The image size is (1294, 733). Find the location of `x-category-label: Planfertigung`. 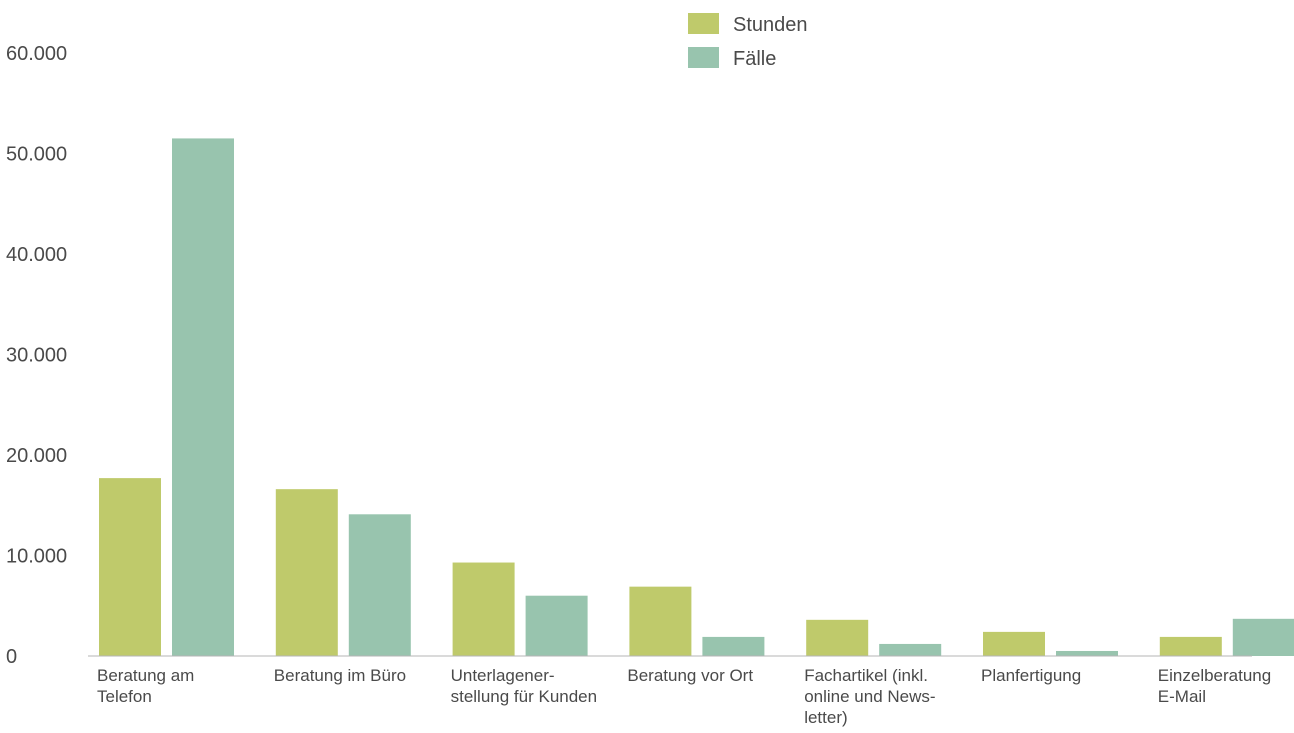

x-category-label: Planfertigung is located at coordinates (1031, 675).